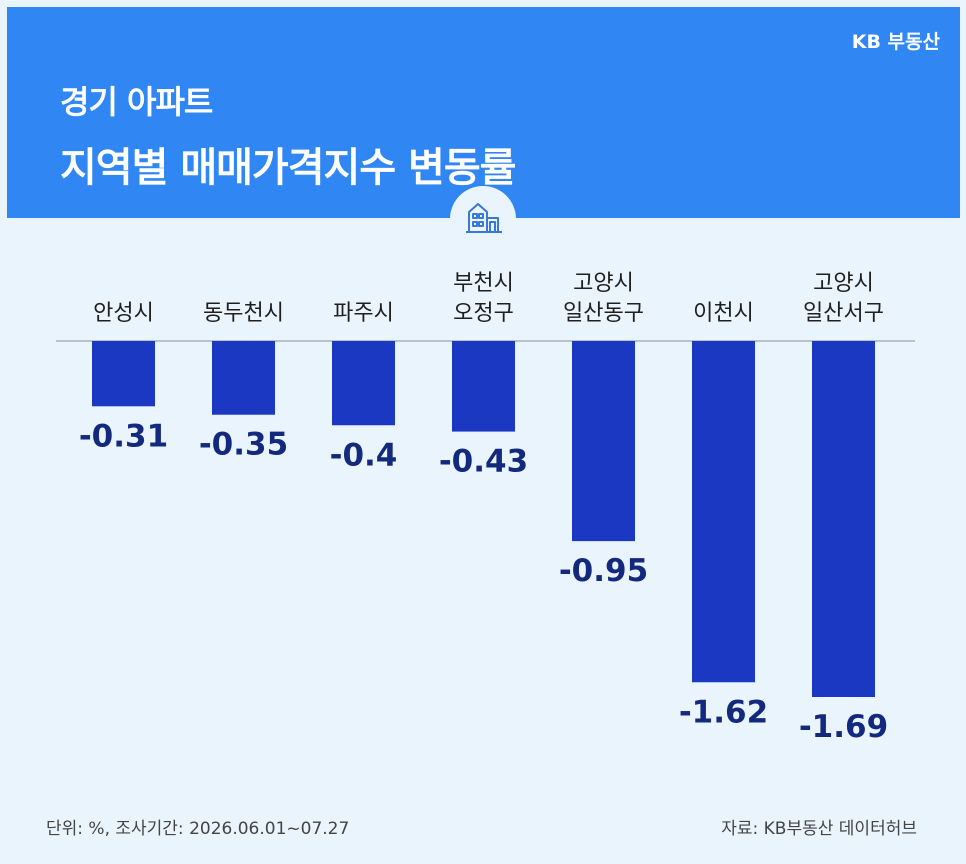  I want to click on value-label: -1.69, so click(843, 727).